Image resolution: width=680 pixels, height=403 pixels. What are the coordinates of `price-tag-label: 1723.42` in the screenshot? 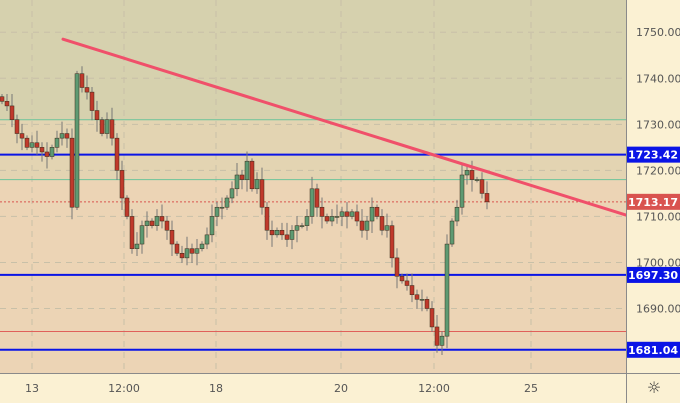 It's located at (653, 155).